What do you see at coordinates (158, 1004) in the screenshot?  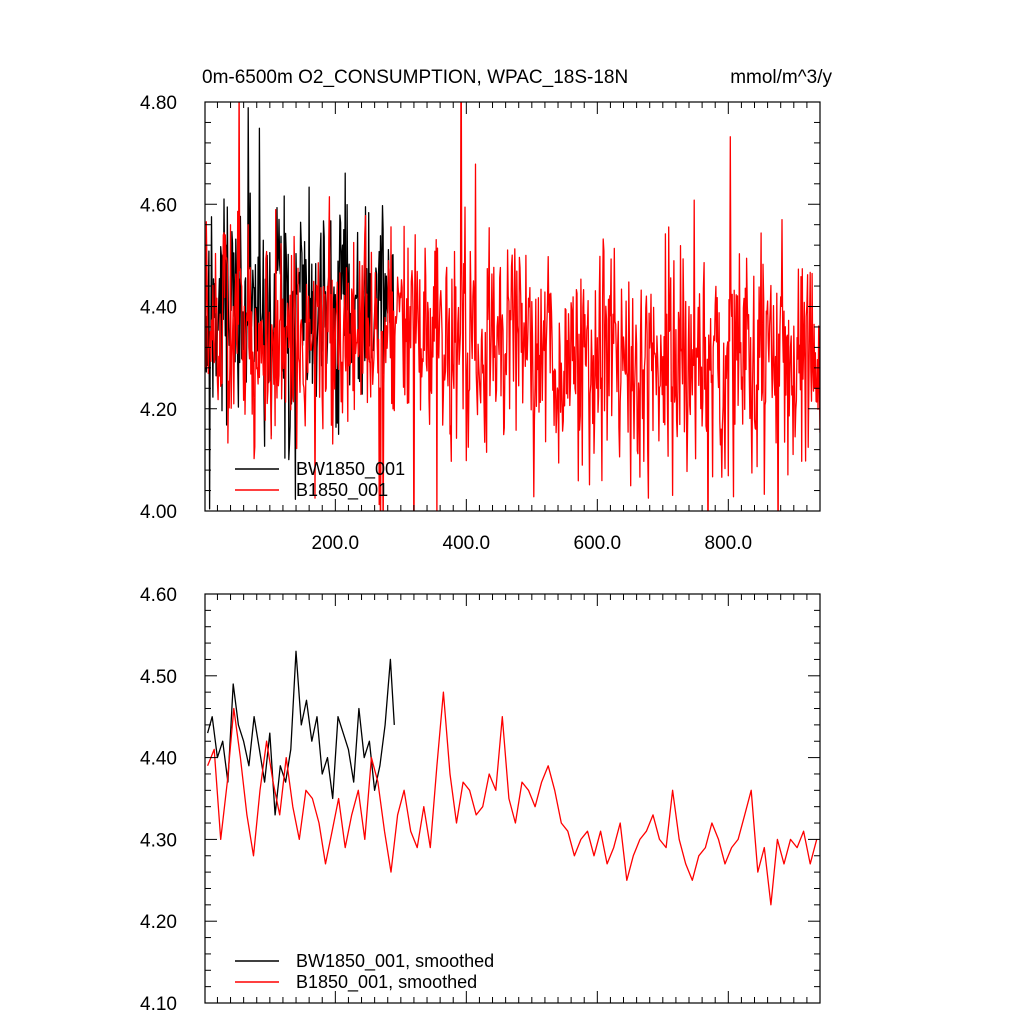 I see `y-tick-label: 4.10` at bounding box center [158, 1004].